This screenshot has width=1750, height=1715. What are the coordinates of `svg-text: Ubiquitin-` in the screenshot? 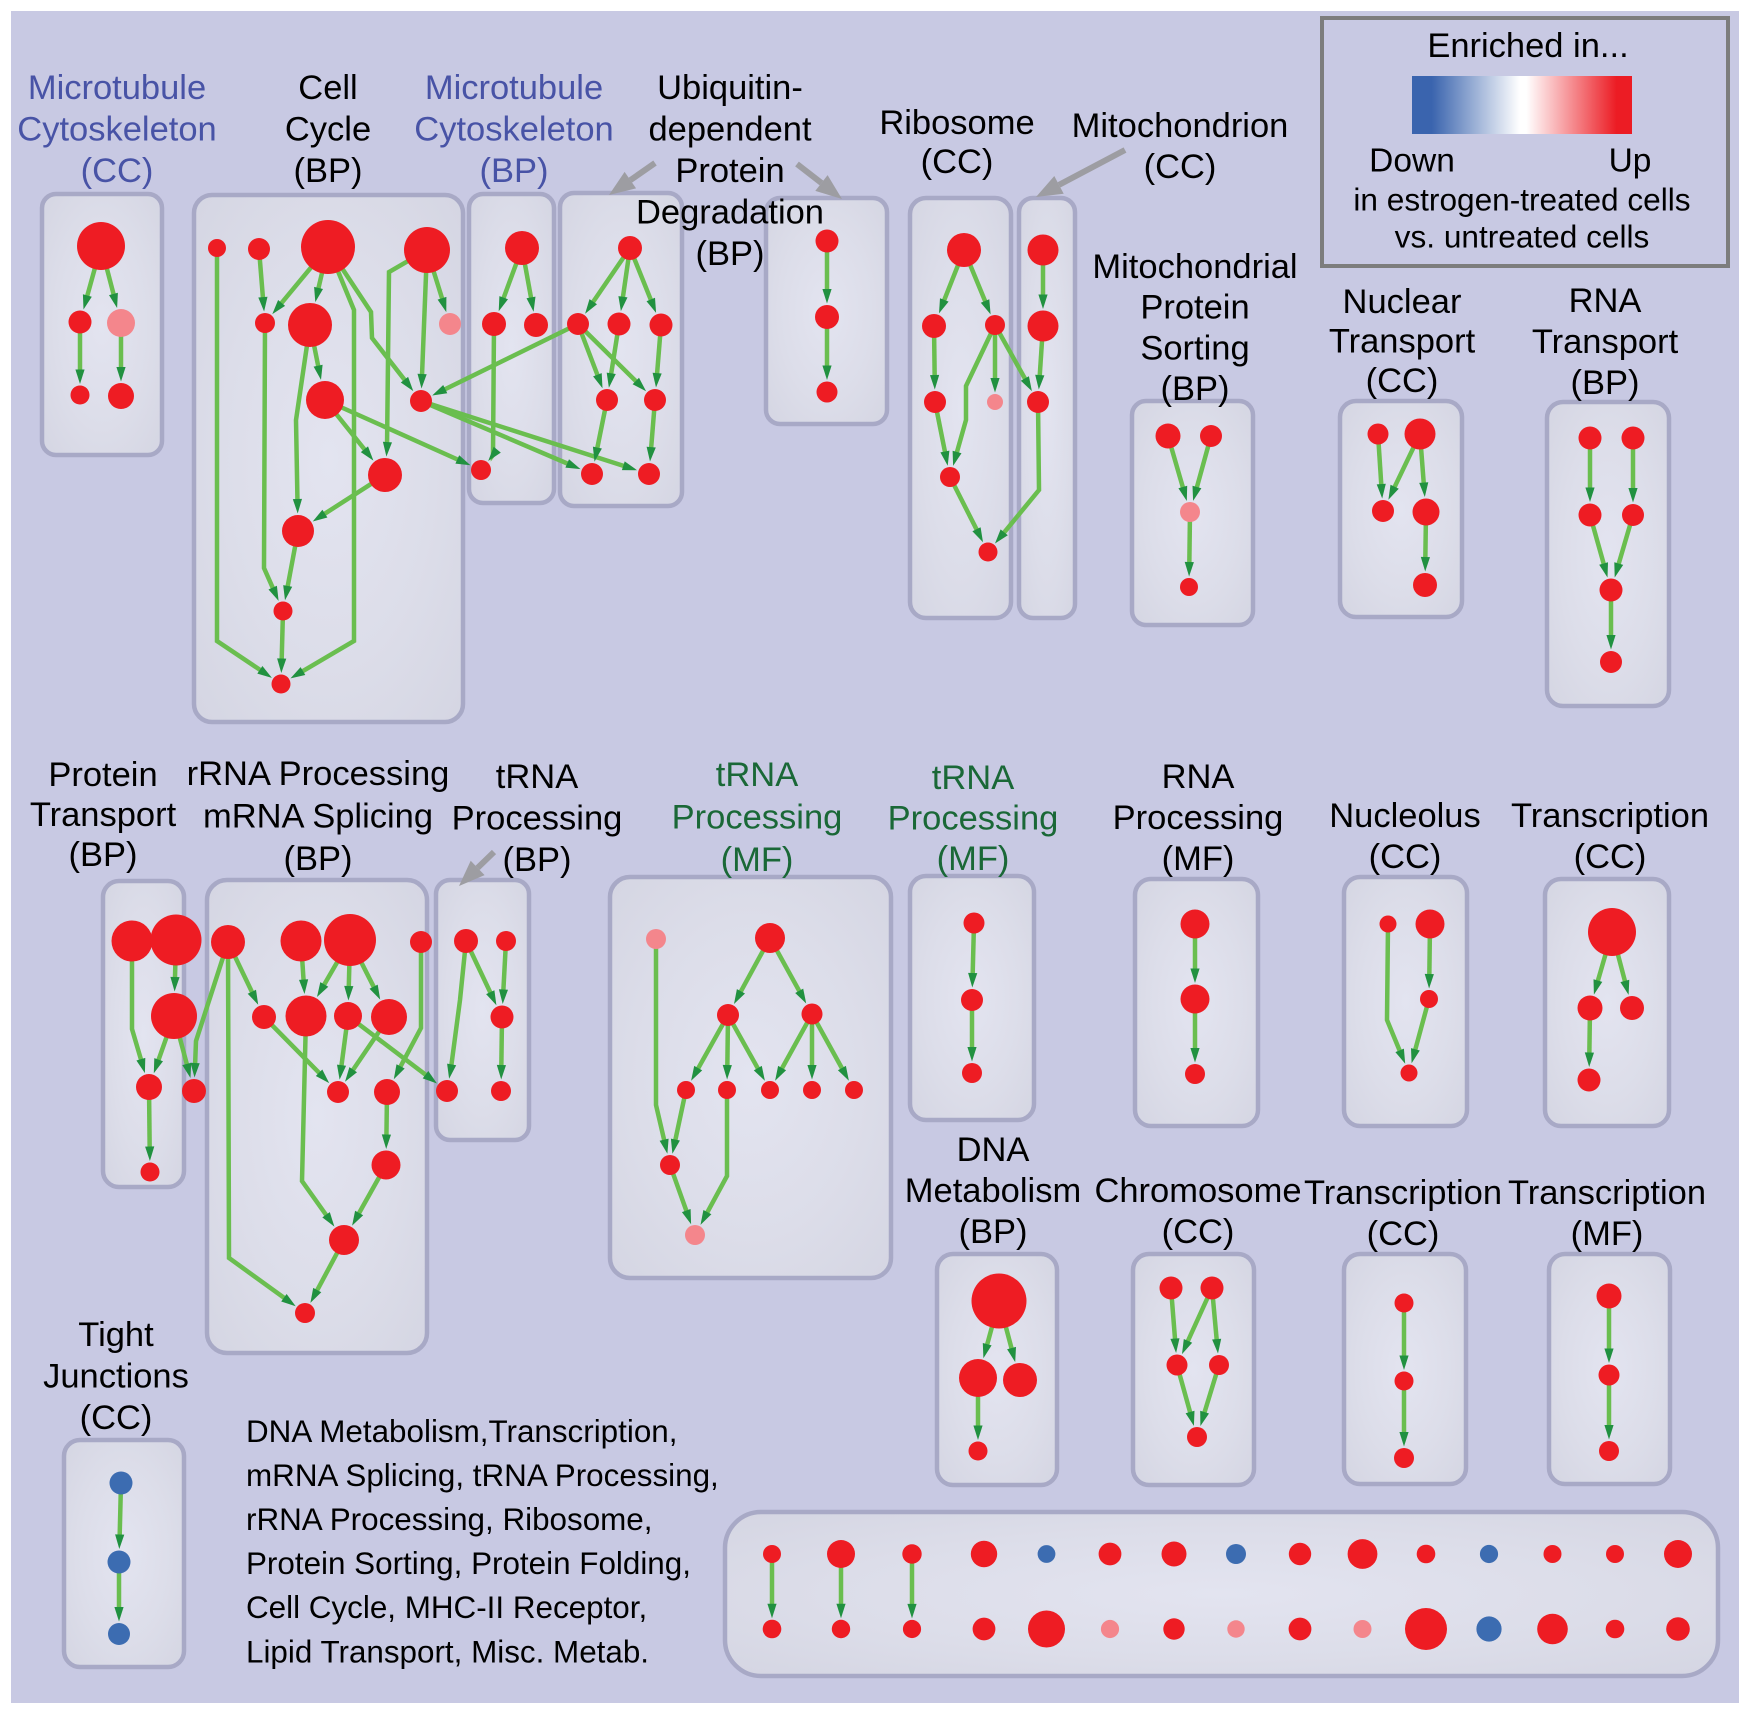 It's located at (730, 88).